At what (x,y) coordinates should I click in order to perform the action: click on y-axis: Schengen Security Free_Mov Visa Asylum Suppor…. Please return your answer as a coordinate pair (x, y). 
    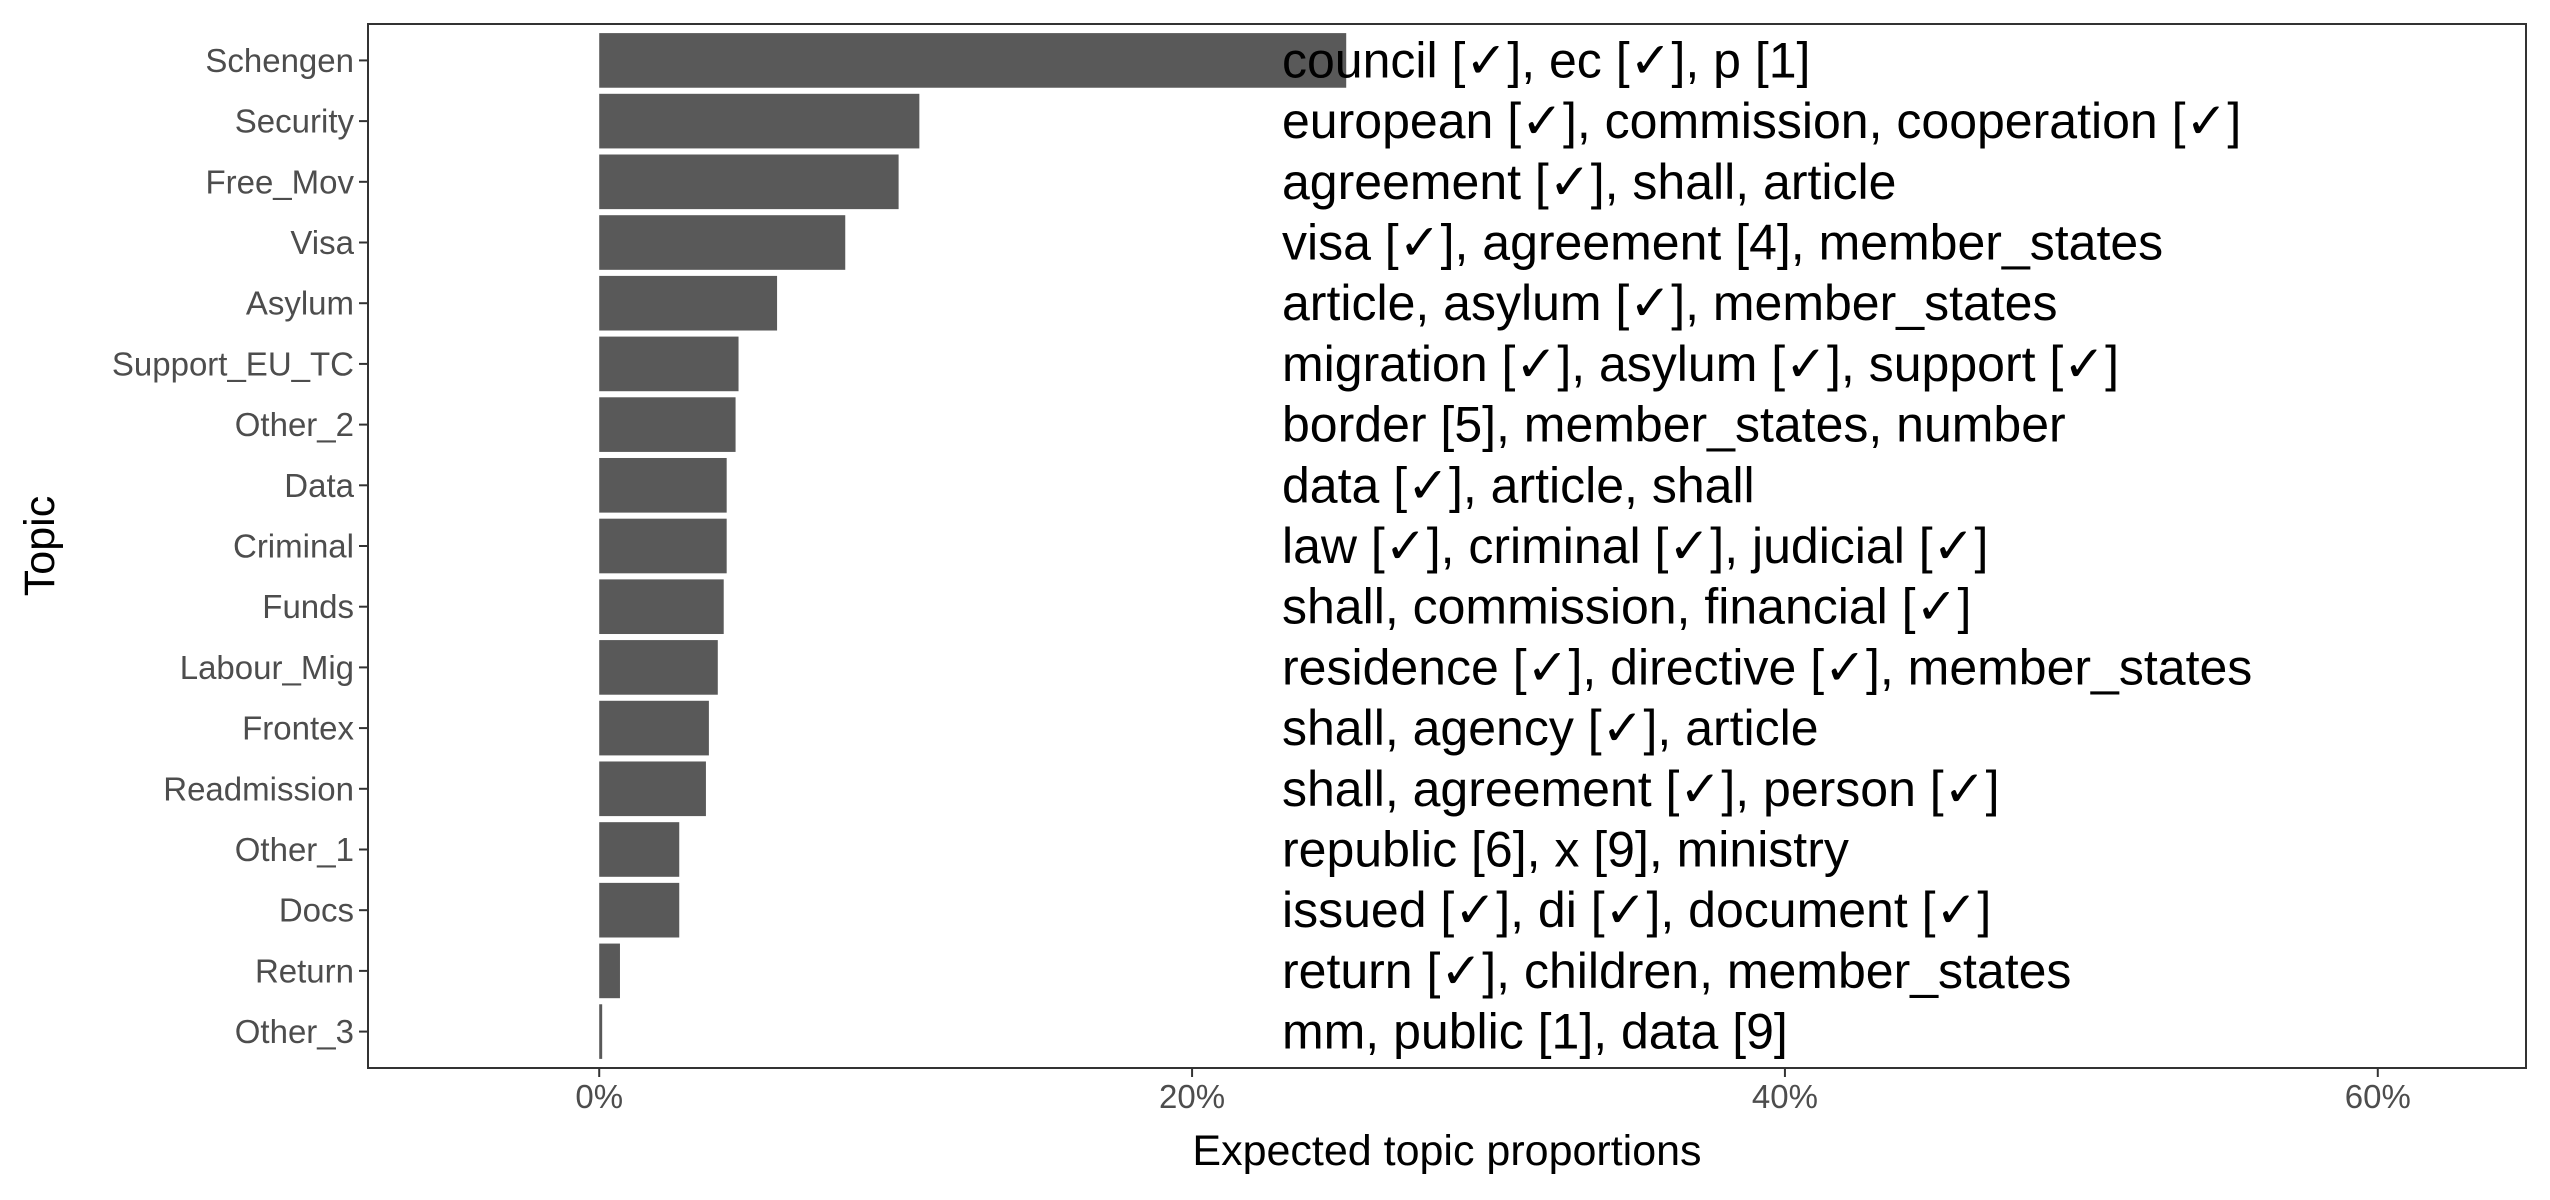
    Looking at the image, I should click on (240, 546).